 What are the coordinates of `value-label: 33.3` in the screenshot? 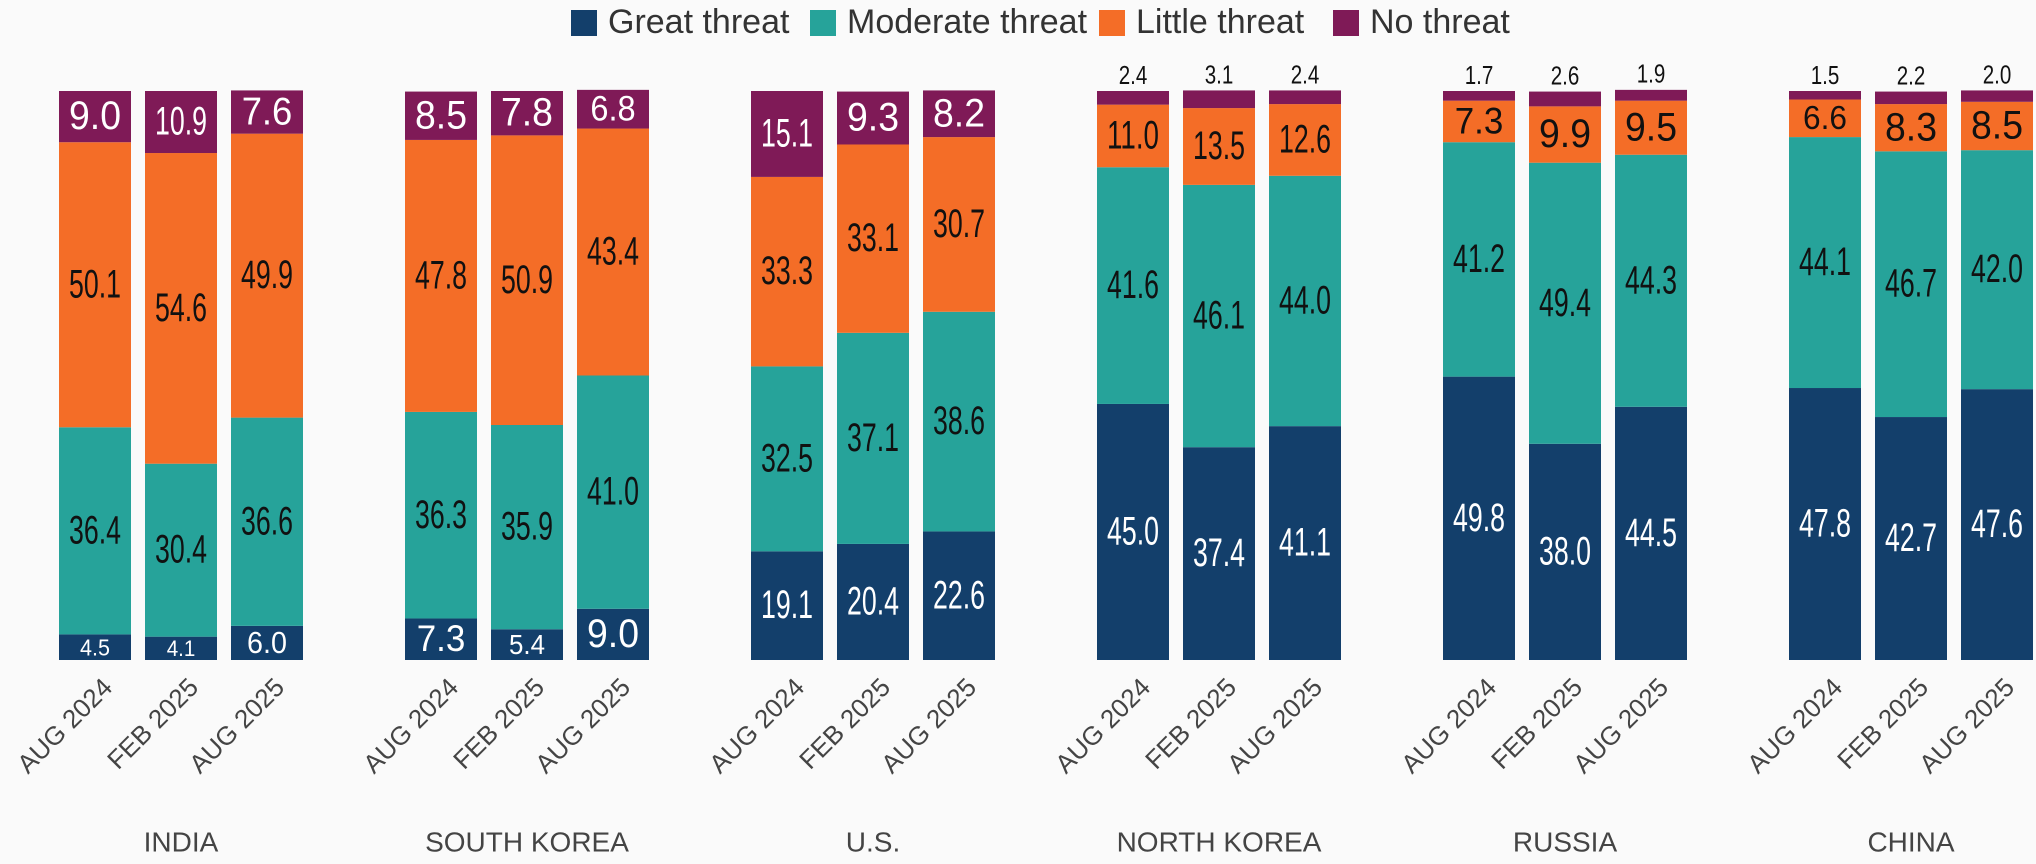 It's located at (787, 271).